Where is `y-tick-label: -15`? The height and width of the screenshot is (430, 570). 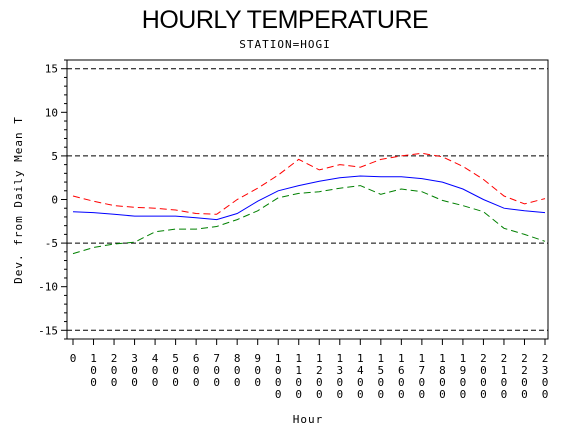
y-tick-label: -15 is located at coordinates (48, 330).